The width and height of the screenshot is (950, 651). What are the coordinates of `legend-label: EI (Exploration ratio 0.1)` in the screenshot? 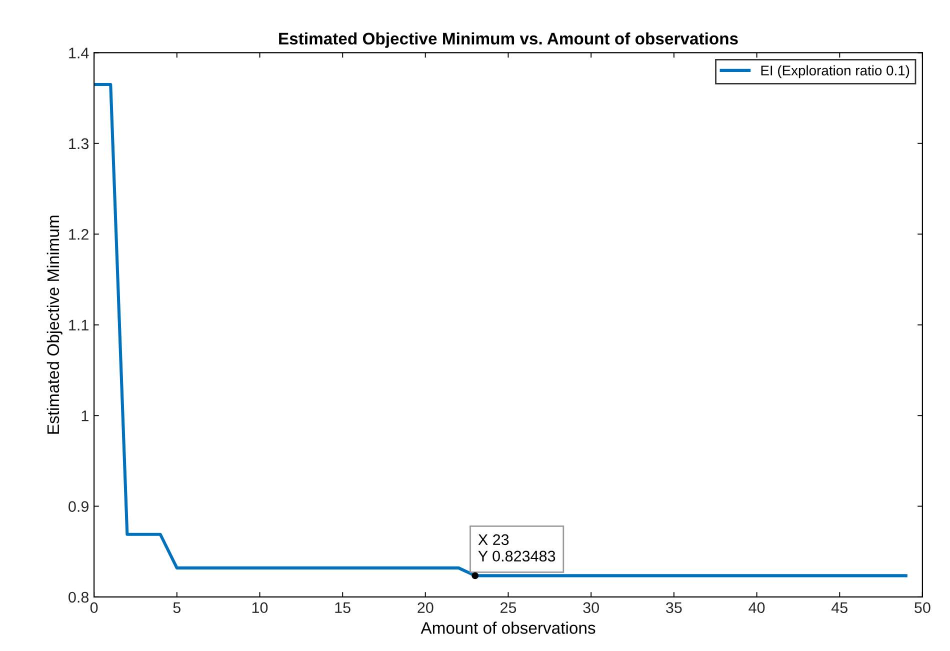 It's located at (835, 71).